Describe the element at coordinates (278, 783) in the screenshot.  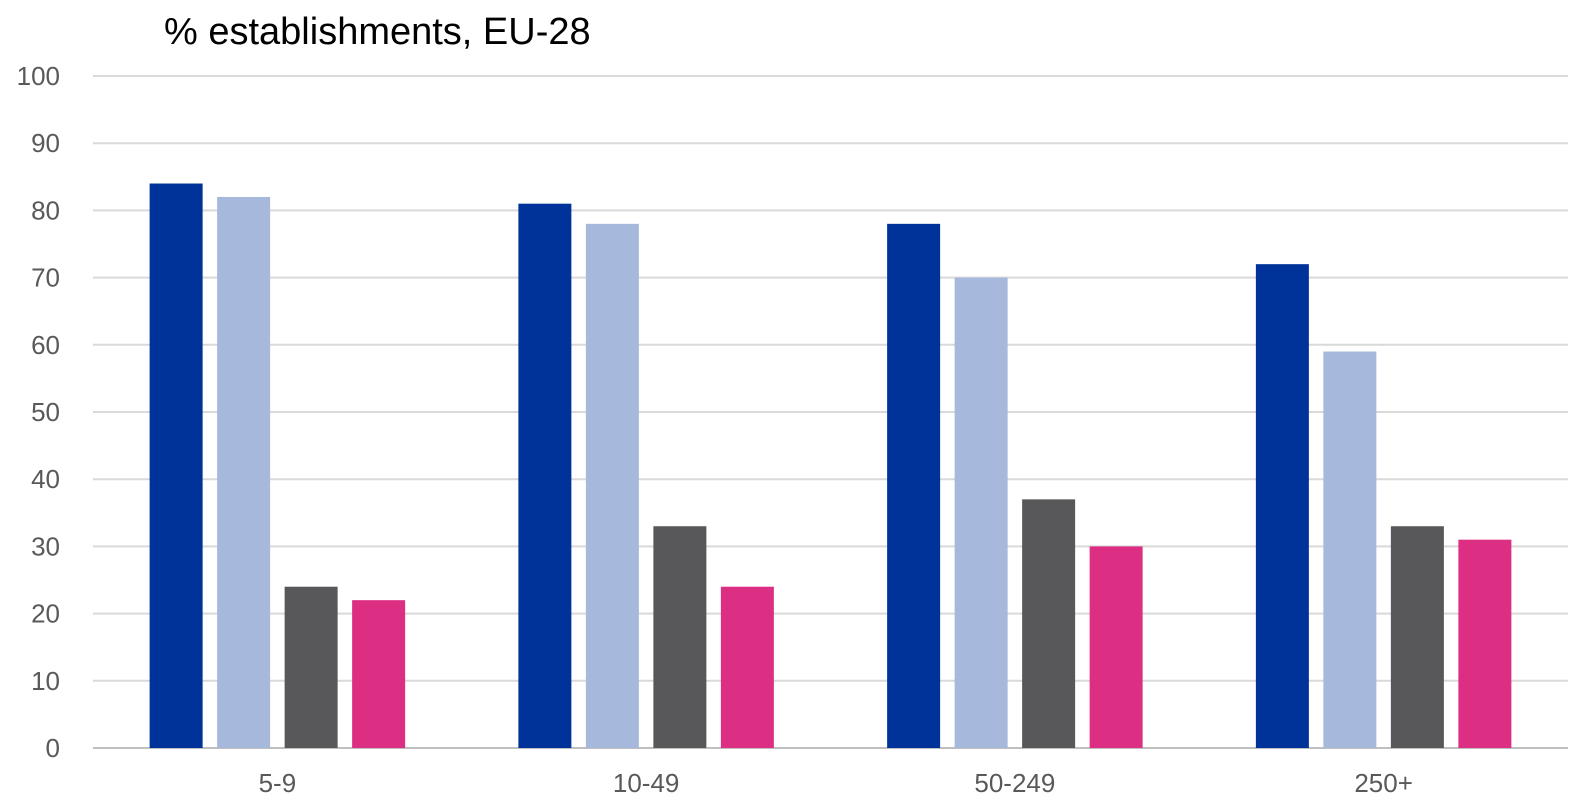
I see `x-tick-label: 5-9` at that location.